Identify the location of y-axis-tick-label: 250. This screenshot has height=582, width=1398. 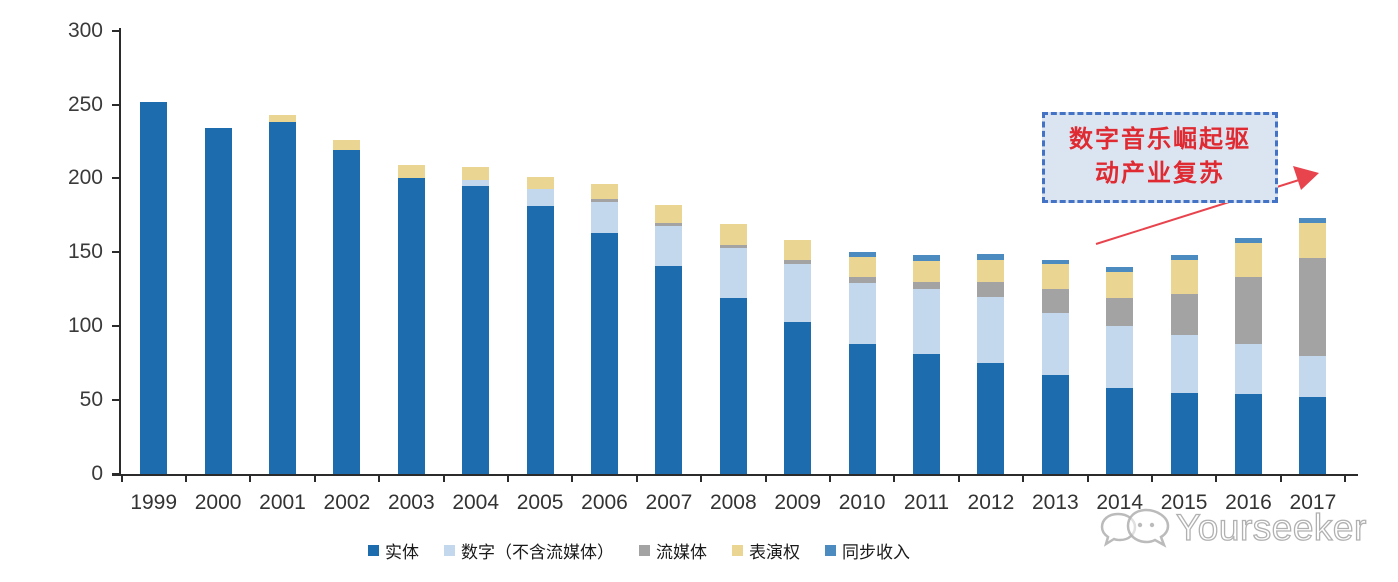
(85, 104).